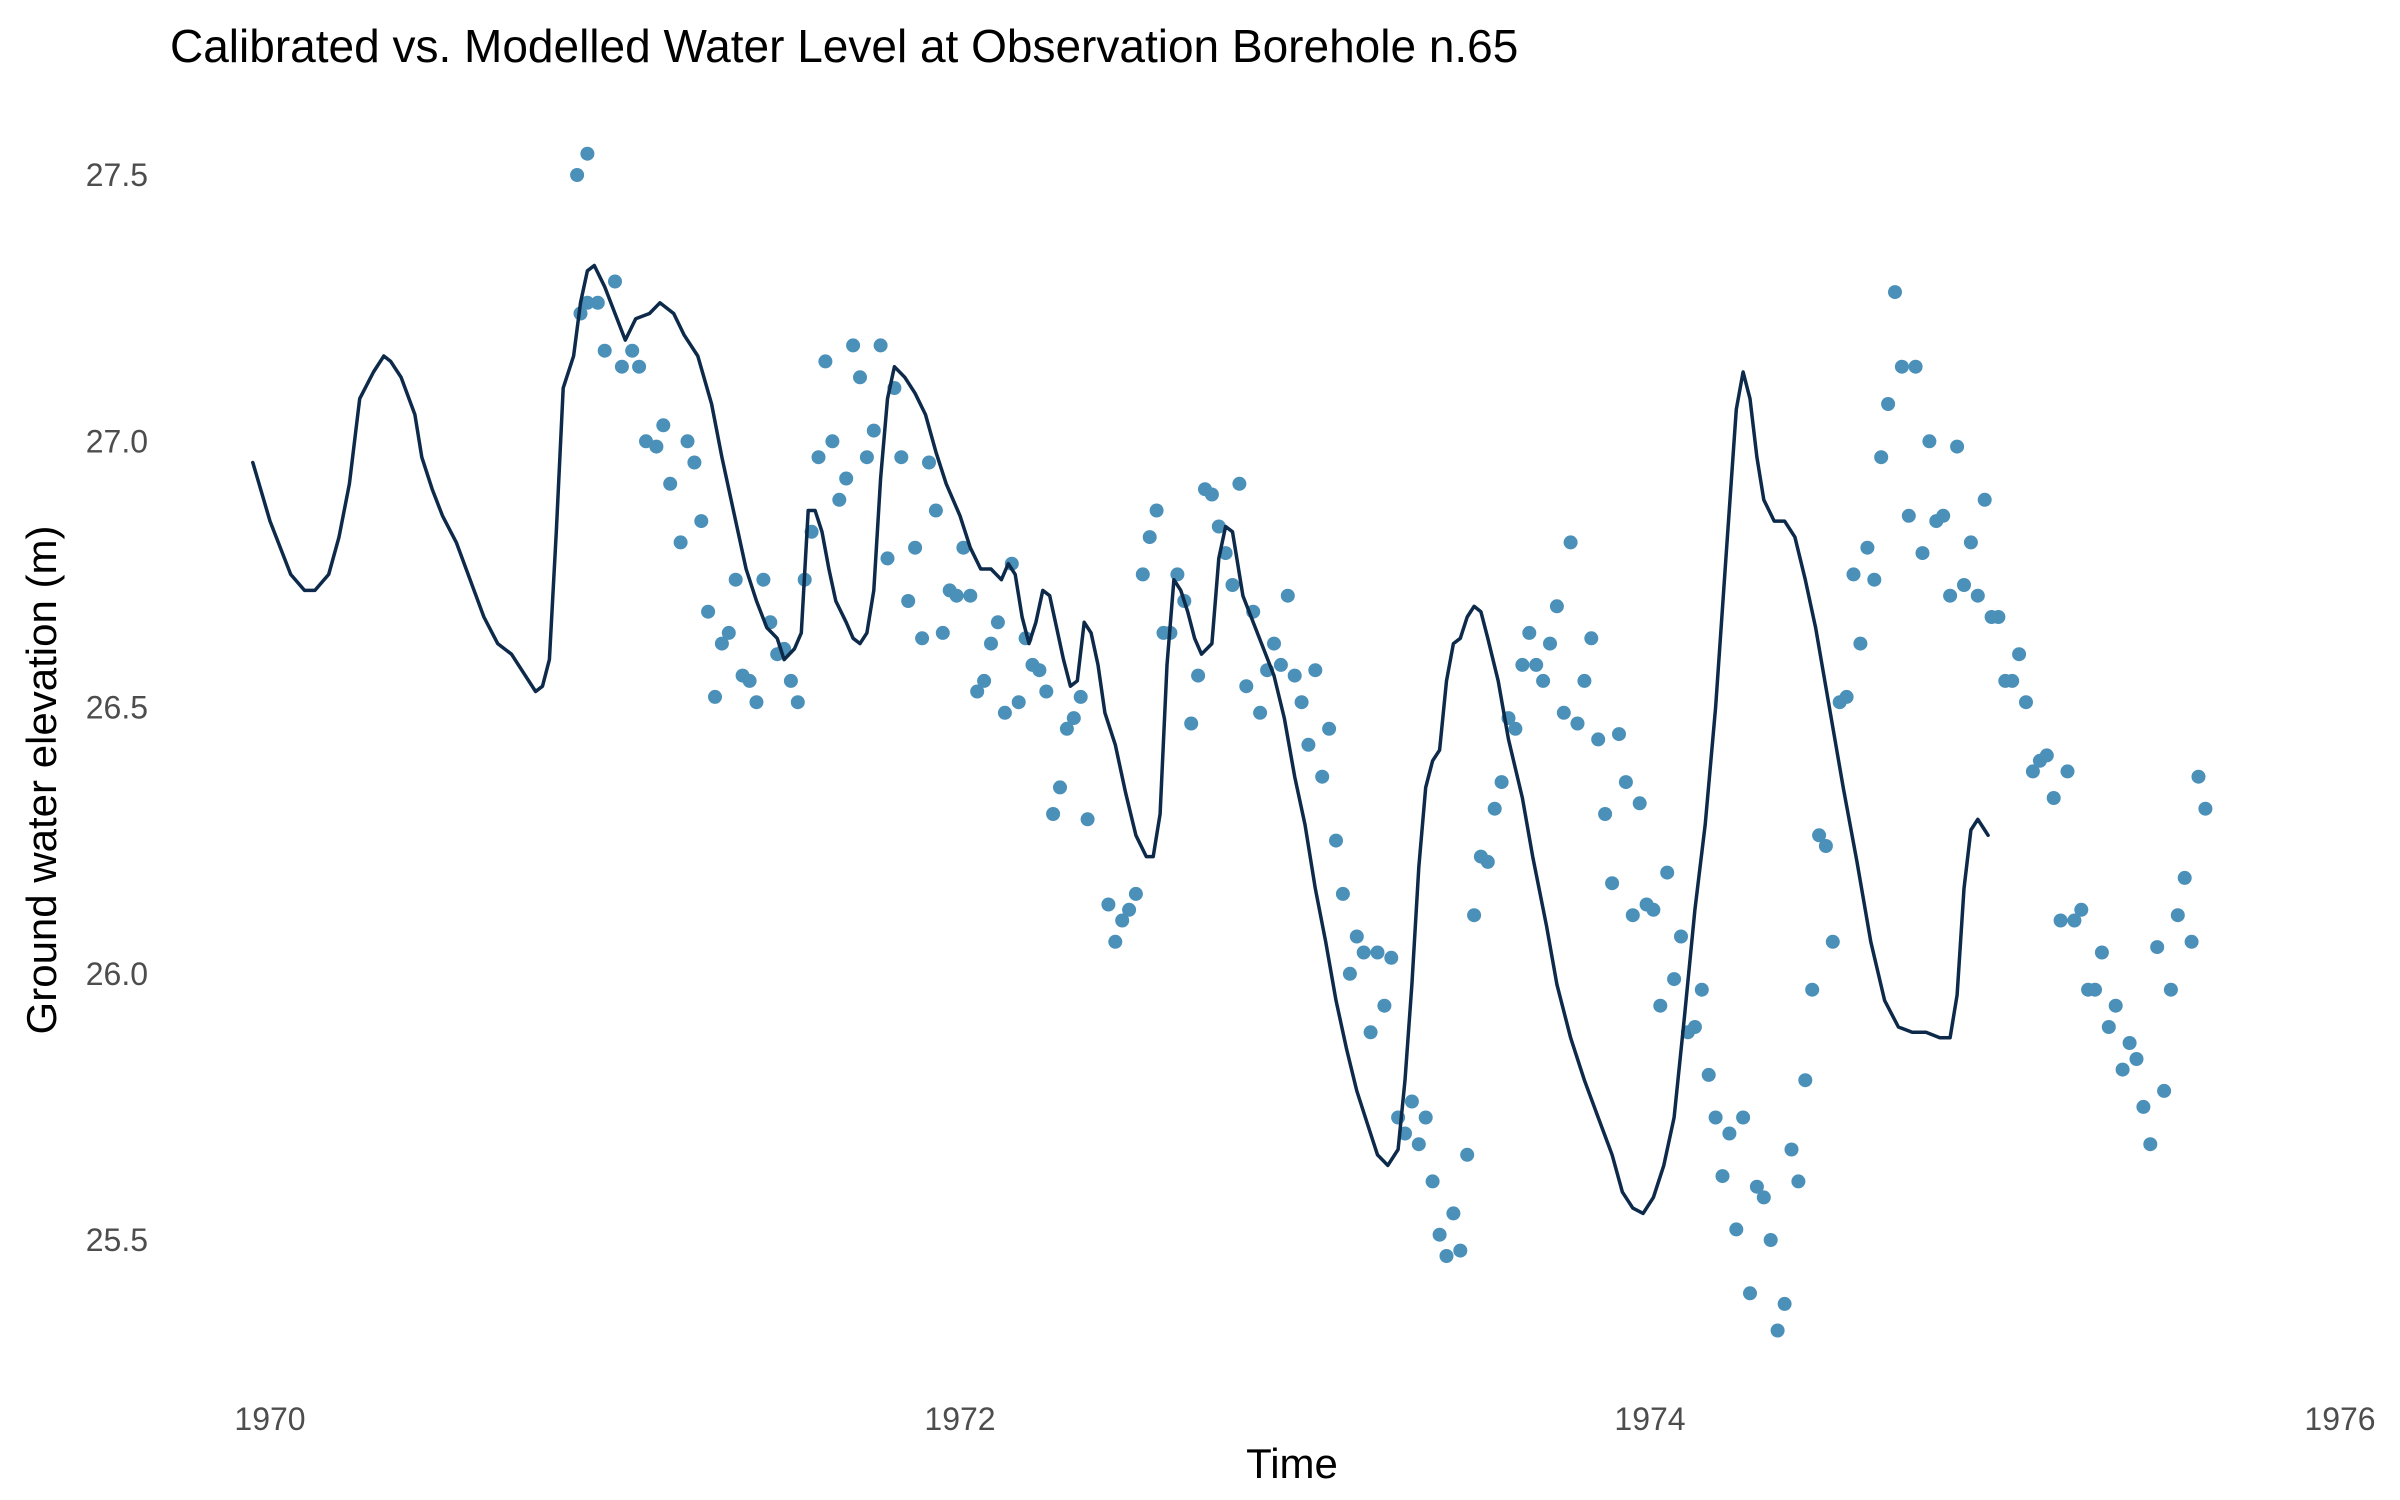 The width and height of the screenshot is (2400, 1500). I want to click on y-axis-ticks: 25.5 26.0 26.5 27.0 27.5, so click(117, 707).